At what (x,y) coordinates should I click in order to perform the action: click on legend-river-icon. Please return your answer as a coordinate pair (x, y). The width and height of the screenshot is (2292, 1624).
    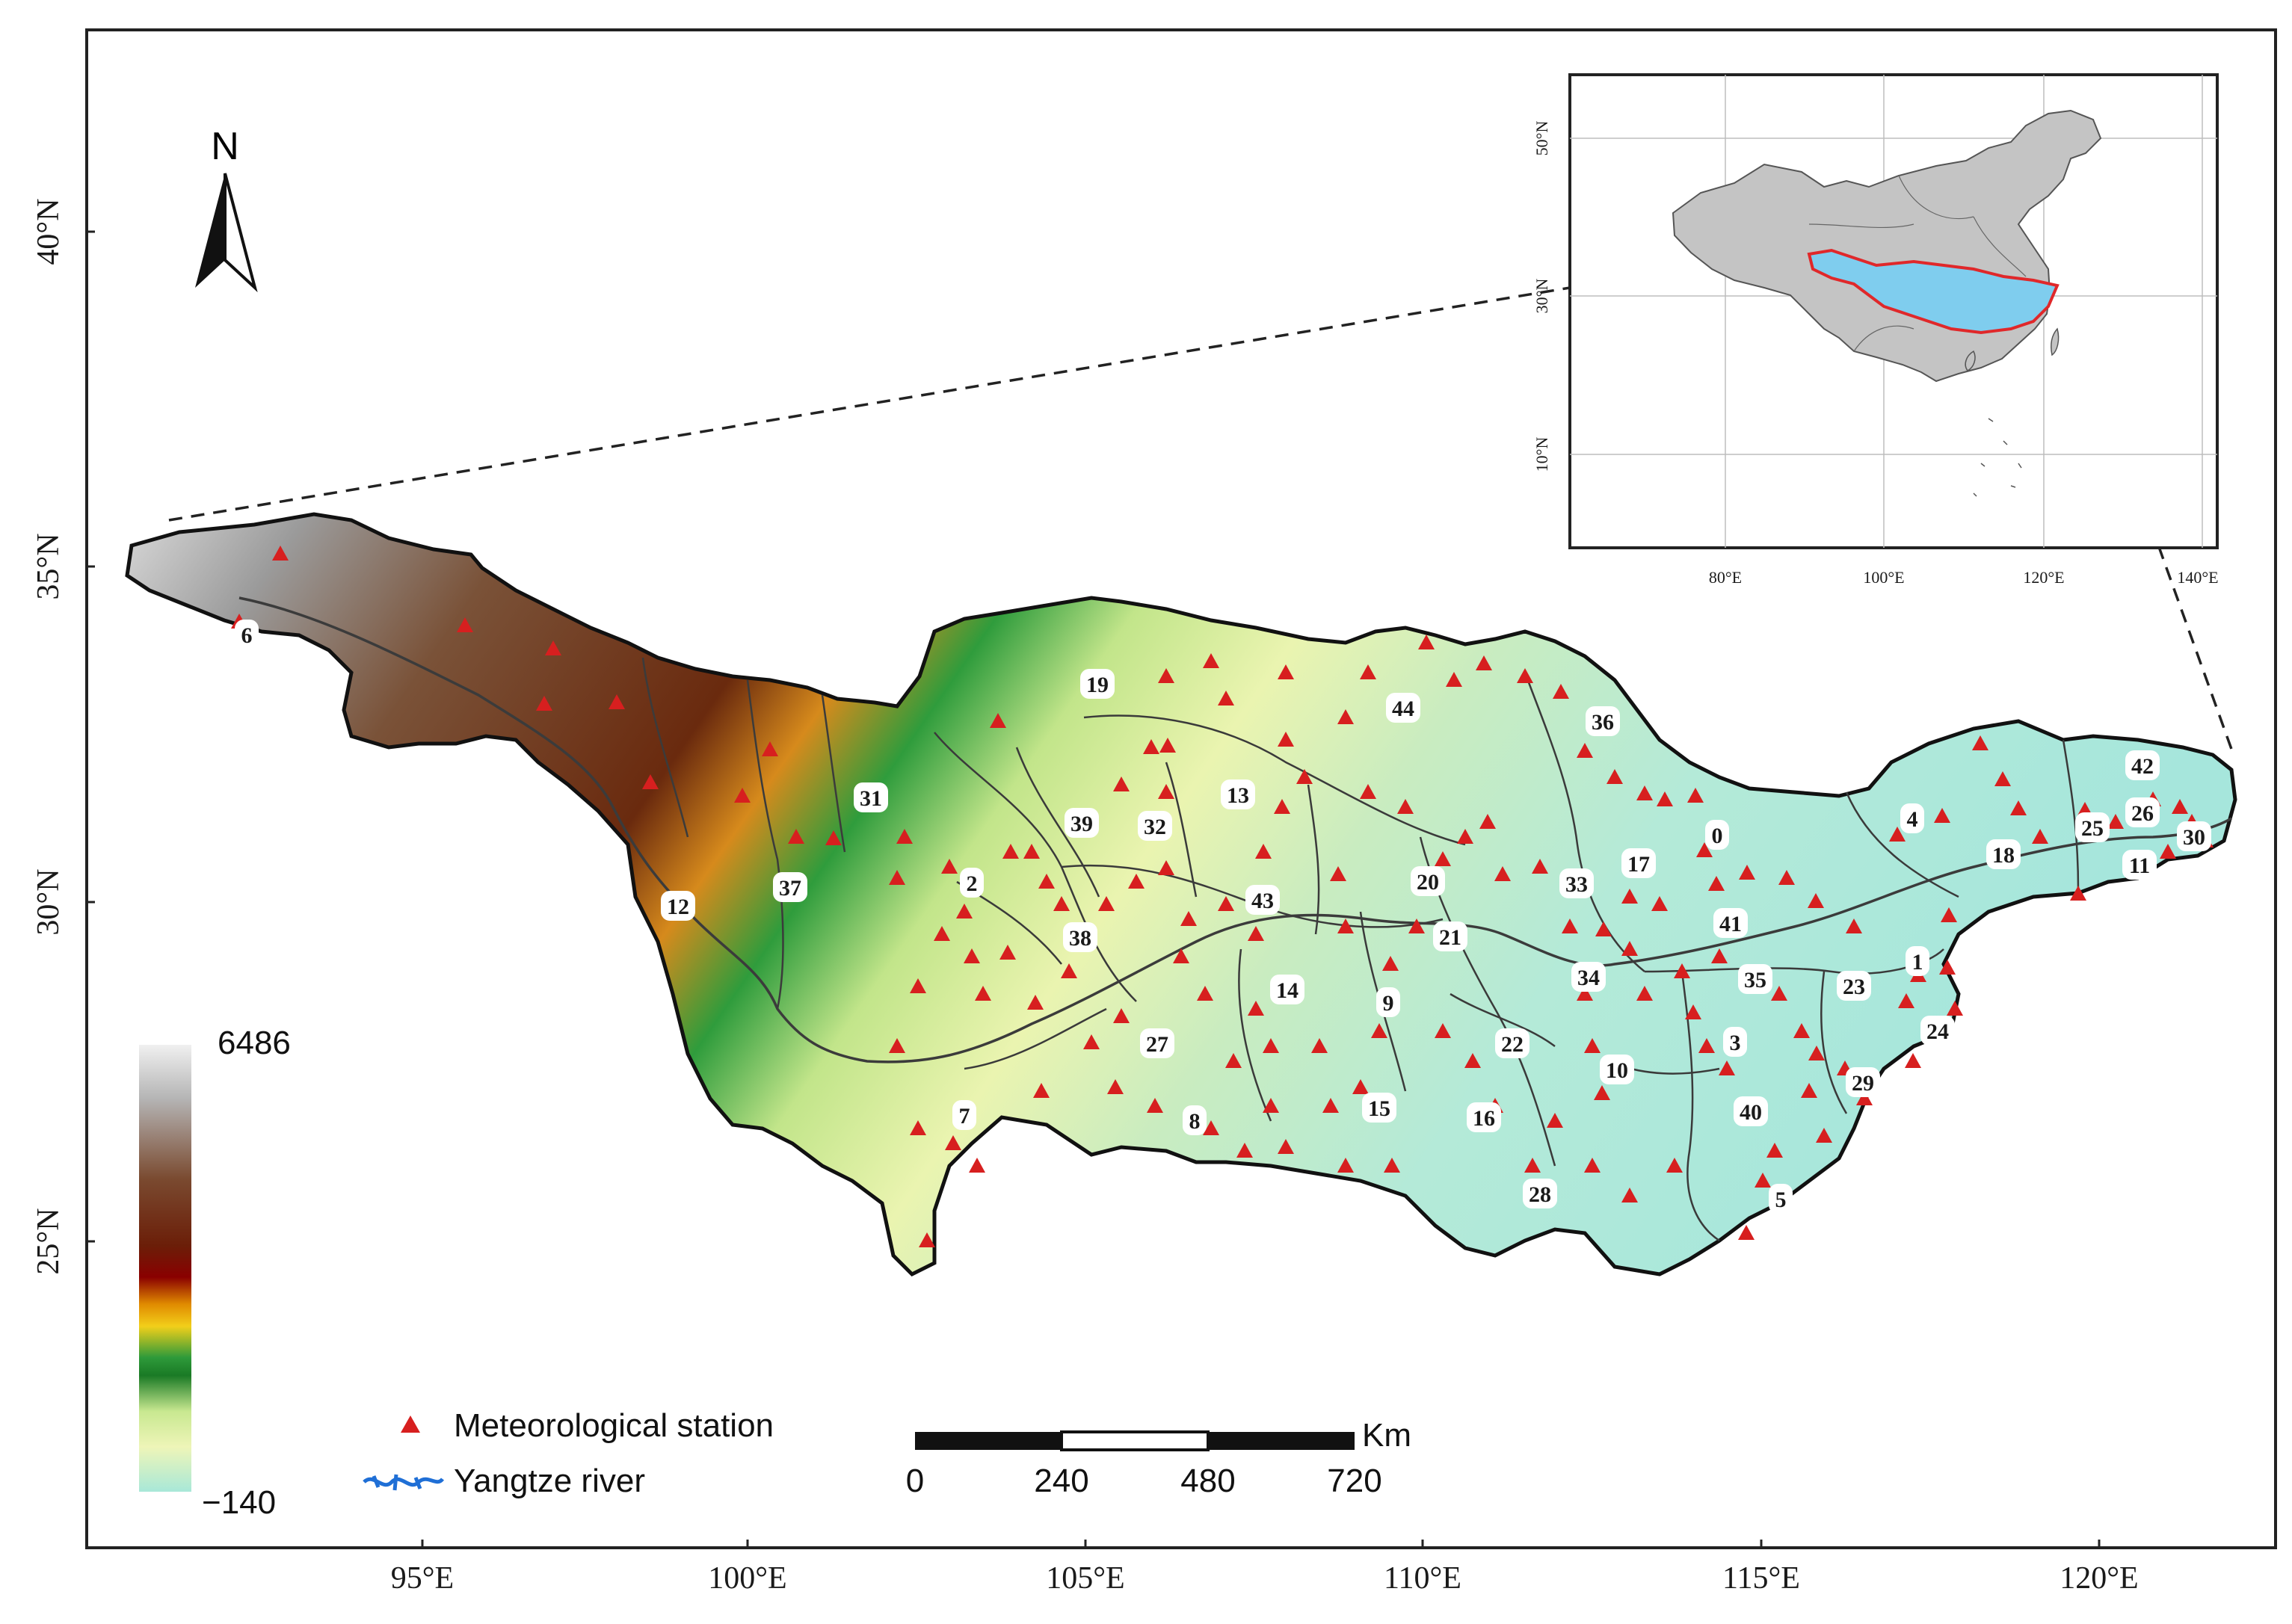
    Looking at the image, I should click on (404, 1482).